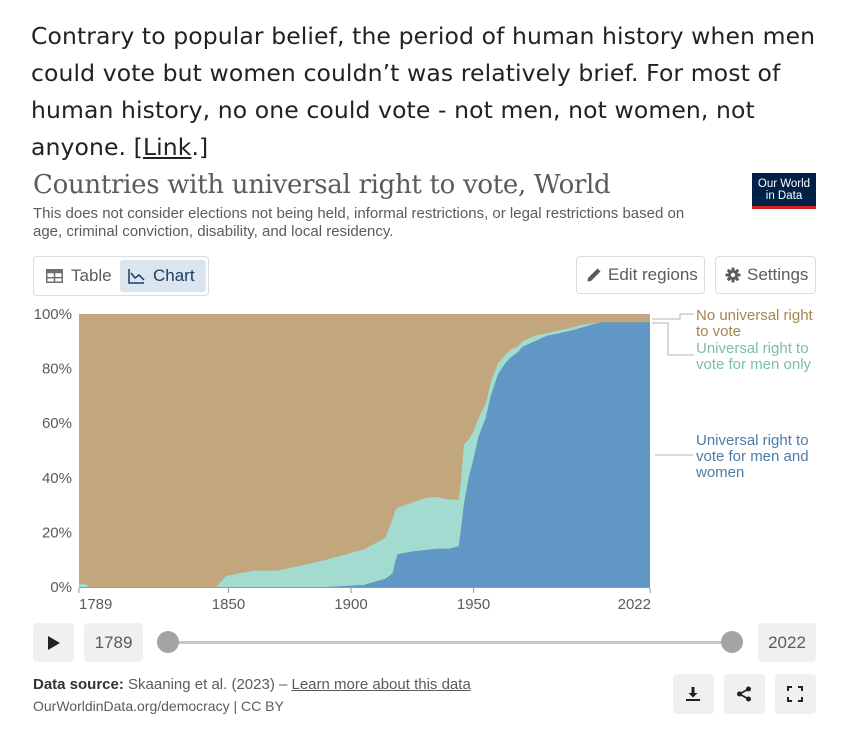 Image resolution: width=848 pixels, height=745 pixels. Describe the element at coordinates (91, 275) in the screenshot. I see `tab-table-label: Table` at that location.